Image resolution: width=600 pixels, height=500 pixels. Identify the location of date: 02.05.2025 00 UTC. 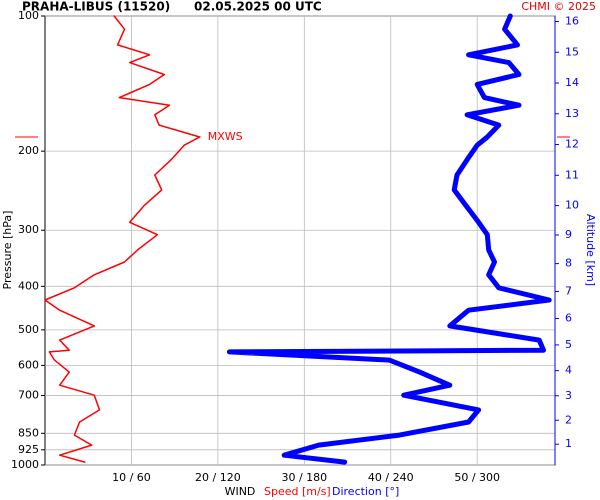
(258, 7).